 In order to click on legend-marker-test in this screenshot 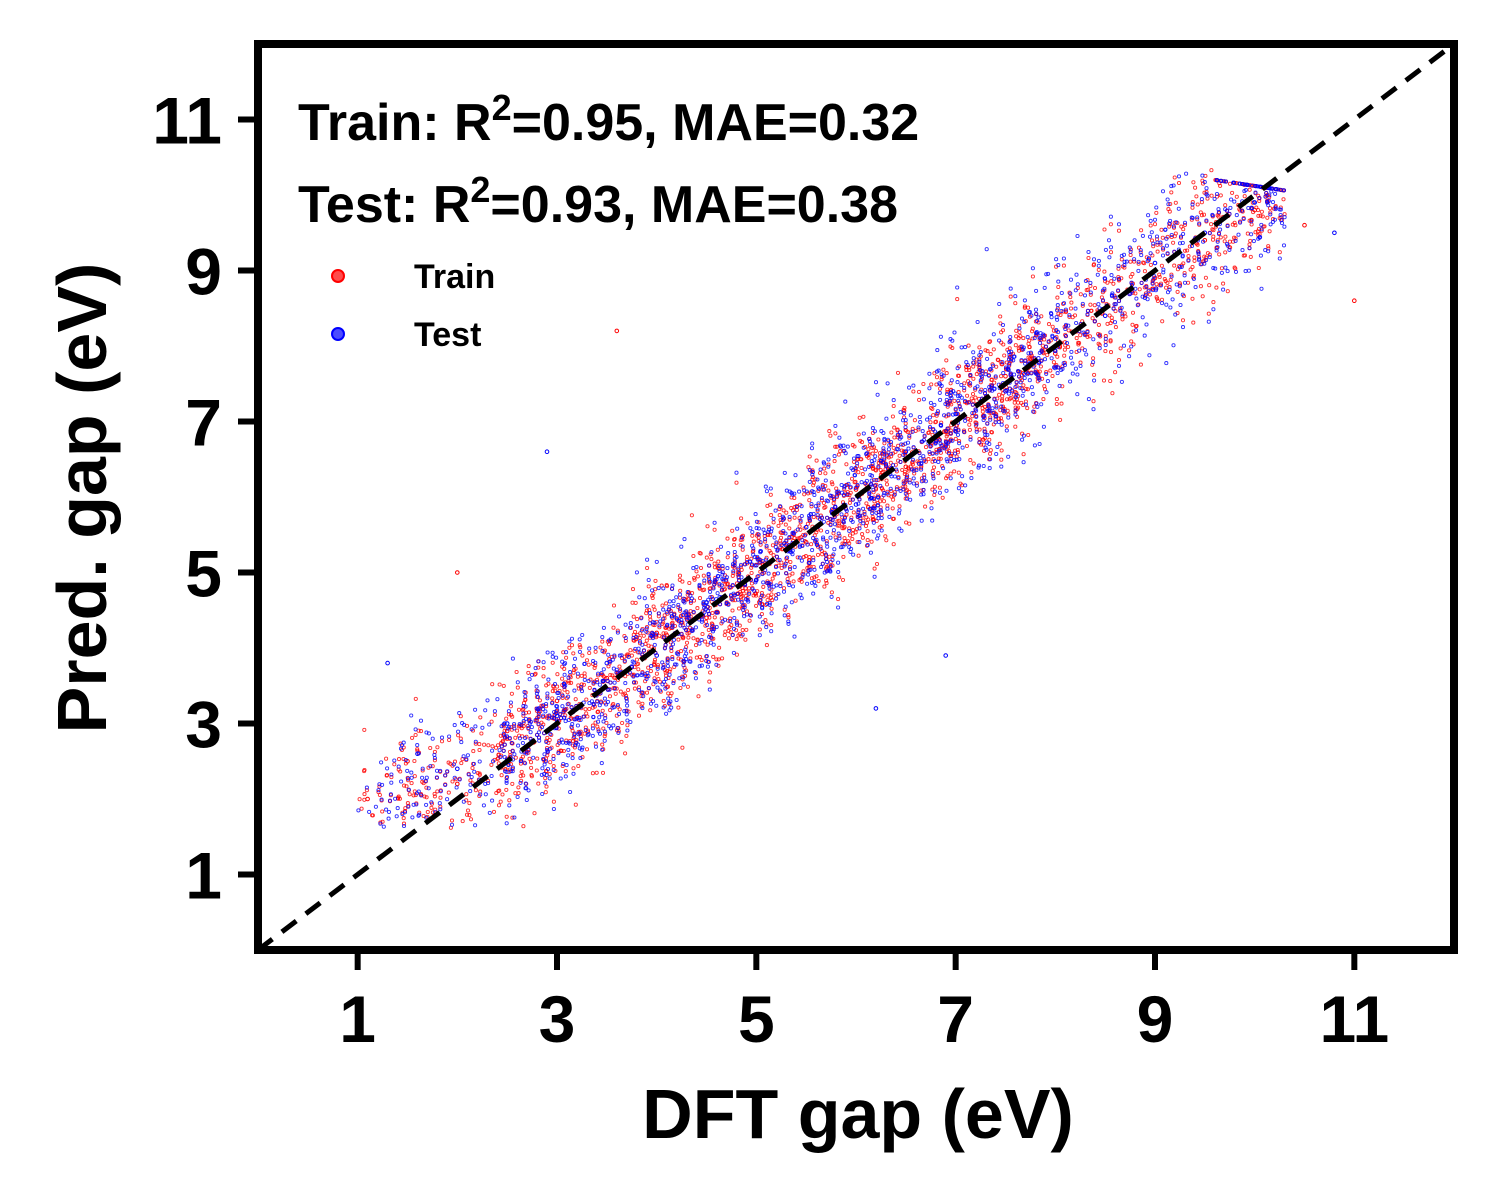, I will do `click(338, 334)`.